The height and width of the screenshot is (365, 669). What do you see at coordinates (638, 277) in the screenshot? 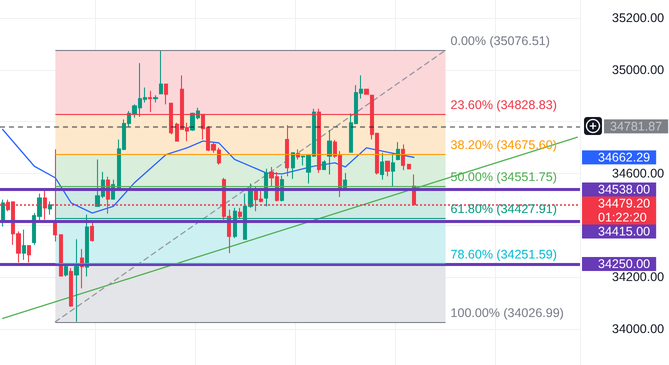
I see `y-tick-label: 34200.00` at bounding box center [638, 277].